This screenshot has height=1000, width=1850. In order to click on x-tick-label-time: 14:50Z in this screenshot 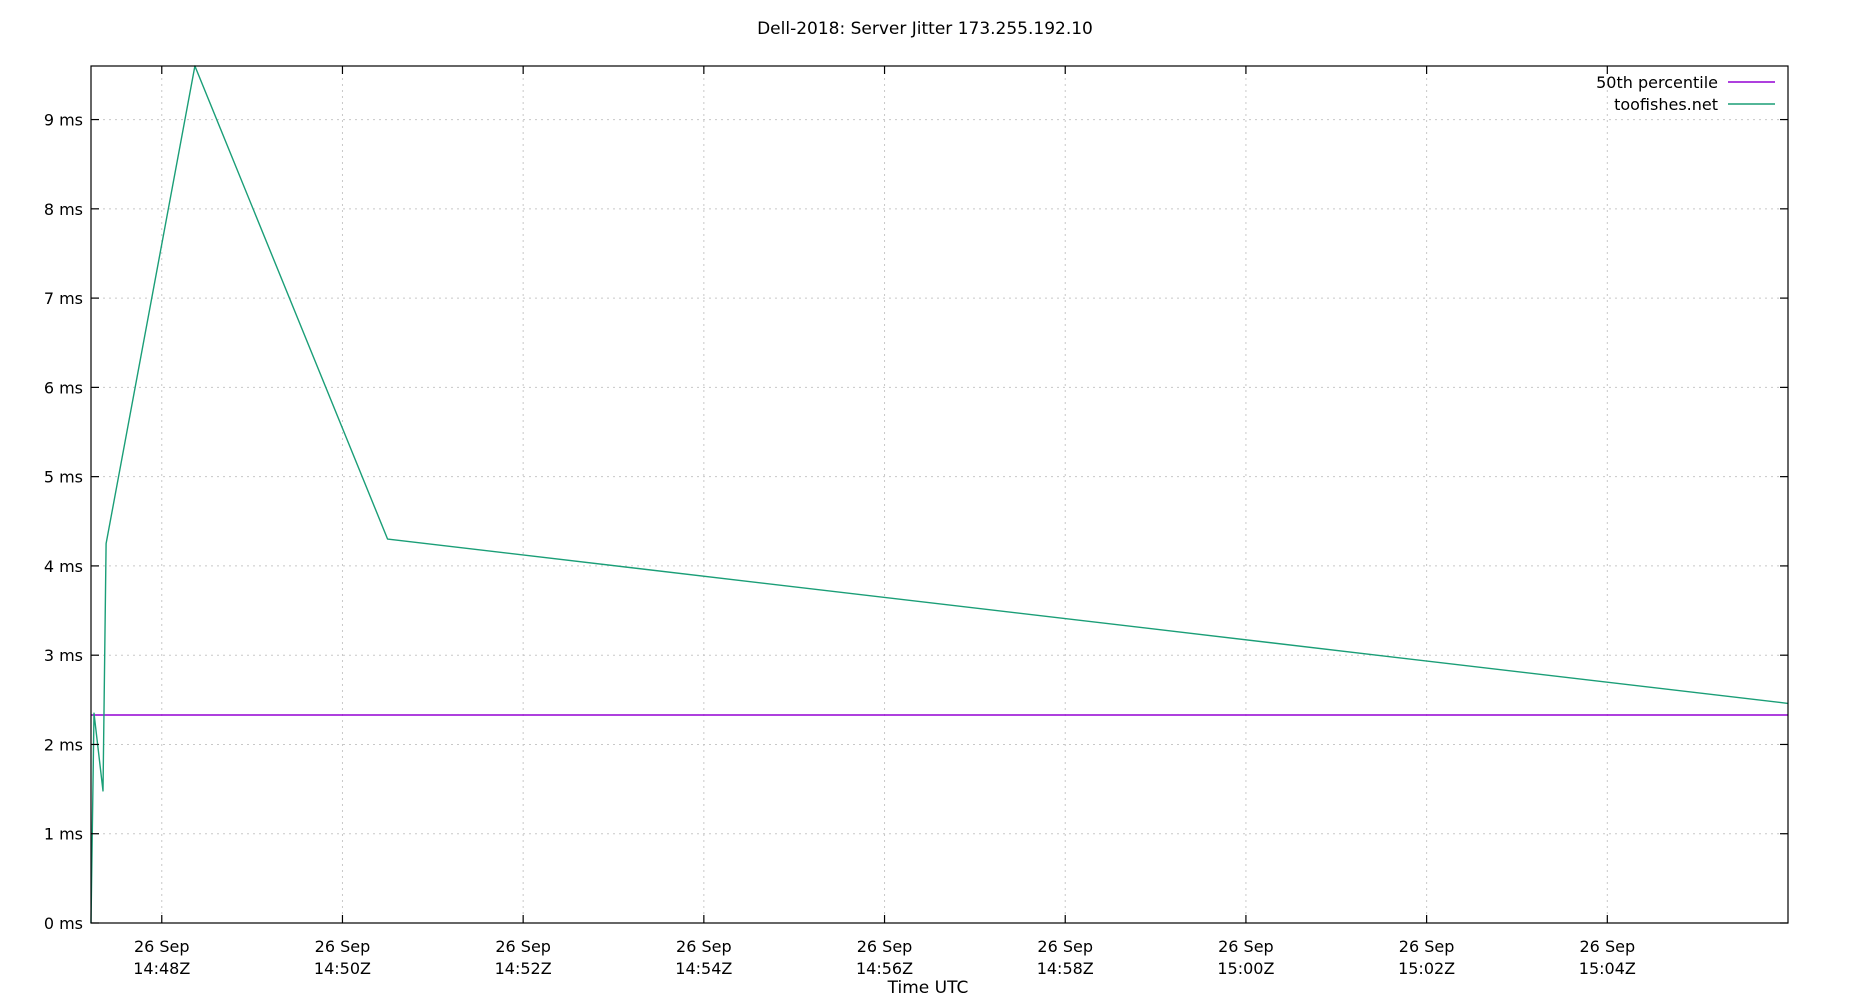, I will do `click(342, 968)`.